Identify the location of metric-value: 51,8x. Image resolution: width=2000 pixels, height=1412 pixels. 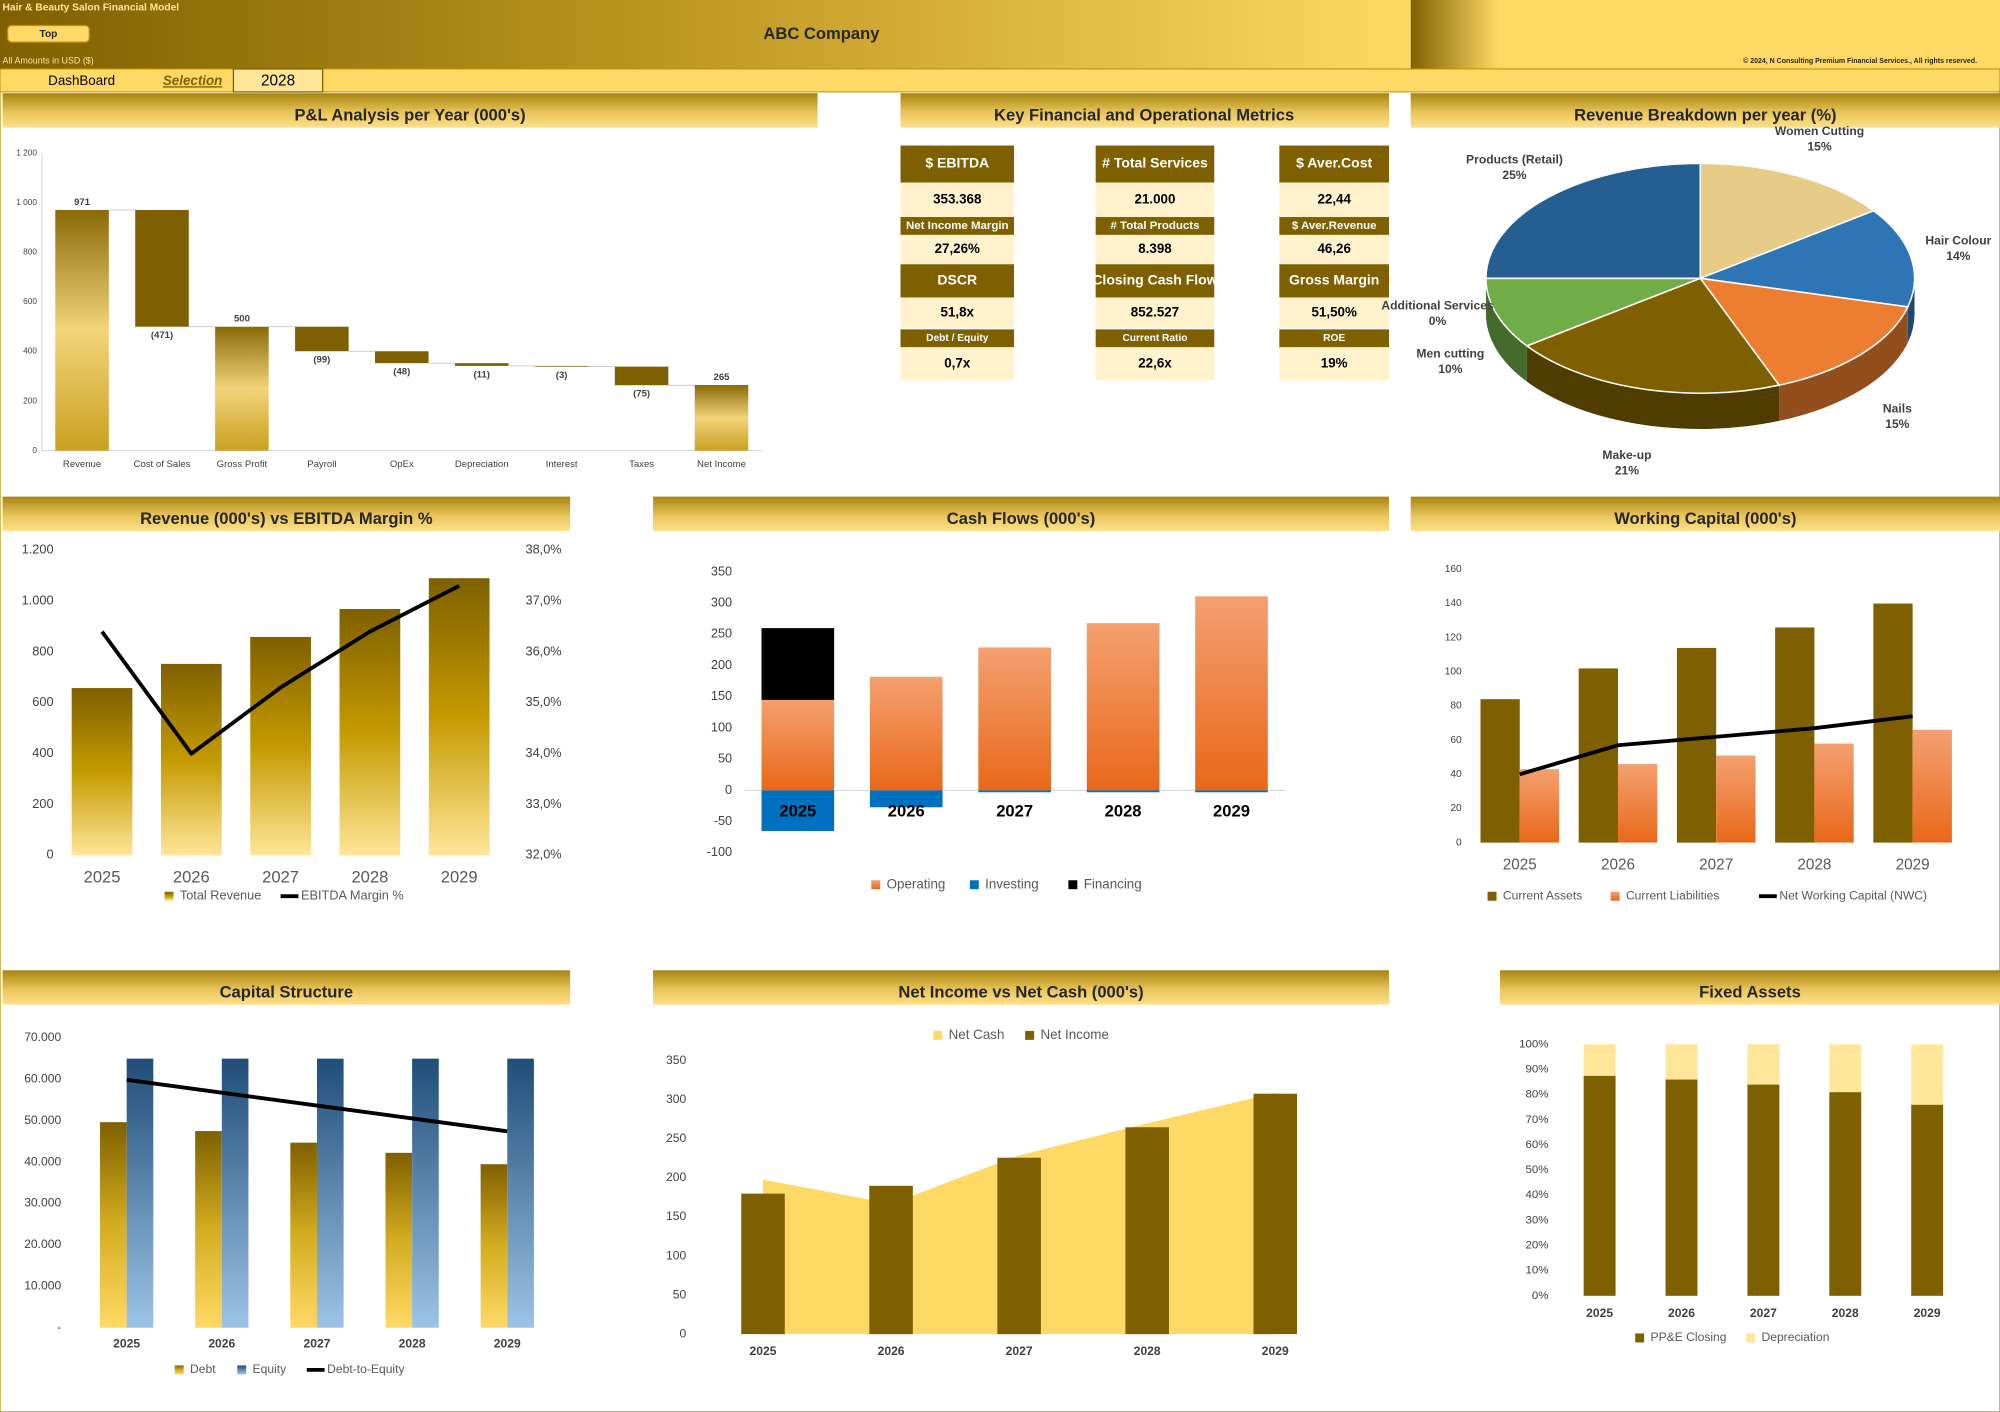
(958, 311).